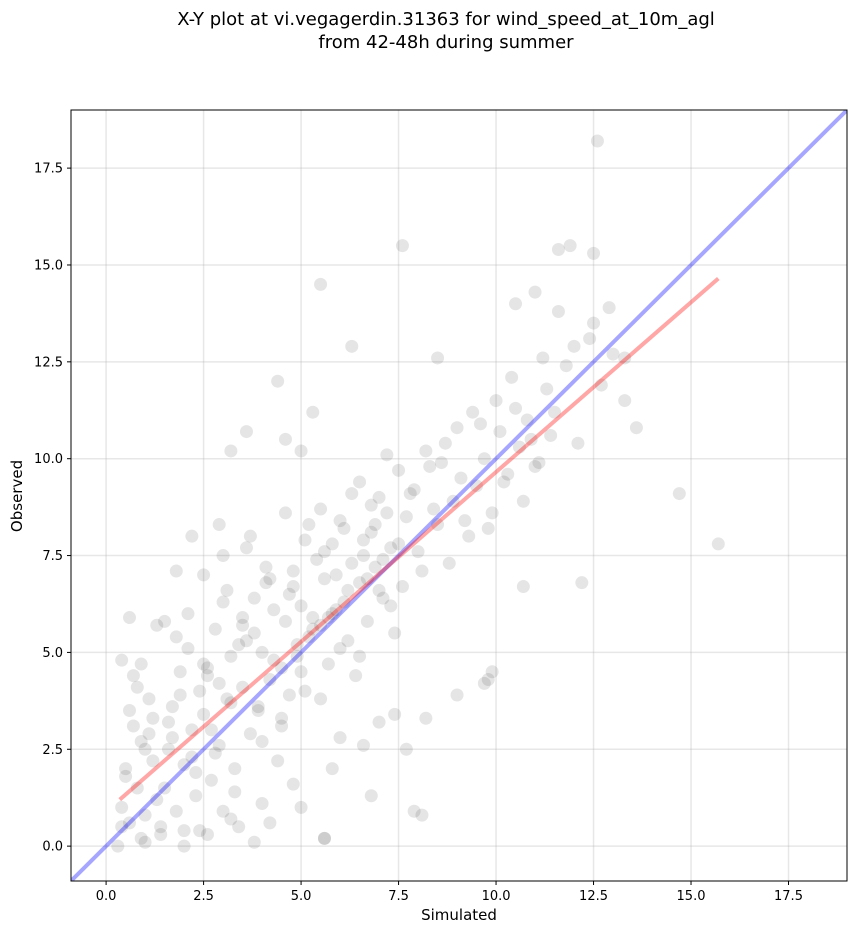 This screenshot has width=856, height=934. What do you see at coordinates (52, 847) in the screenshot?
I see `y-tick-label: 0.0` at bounding box center [52, 847].